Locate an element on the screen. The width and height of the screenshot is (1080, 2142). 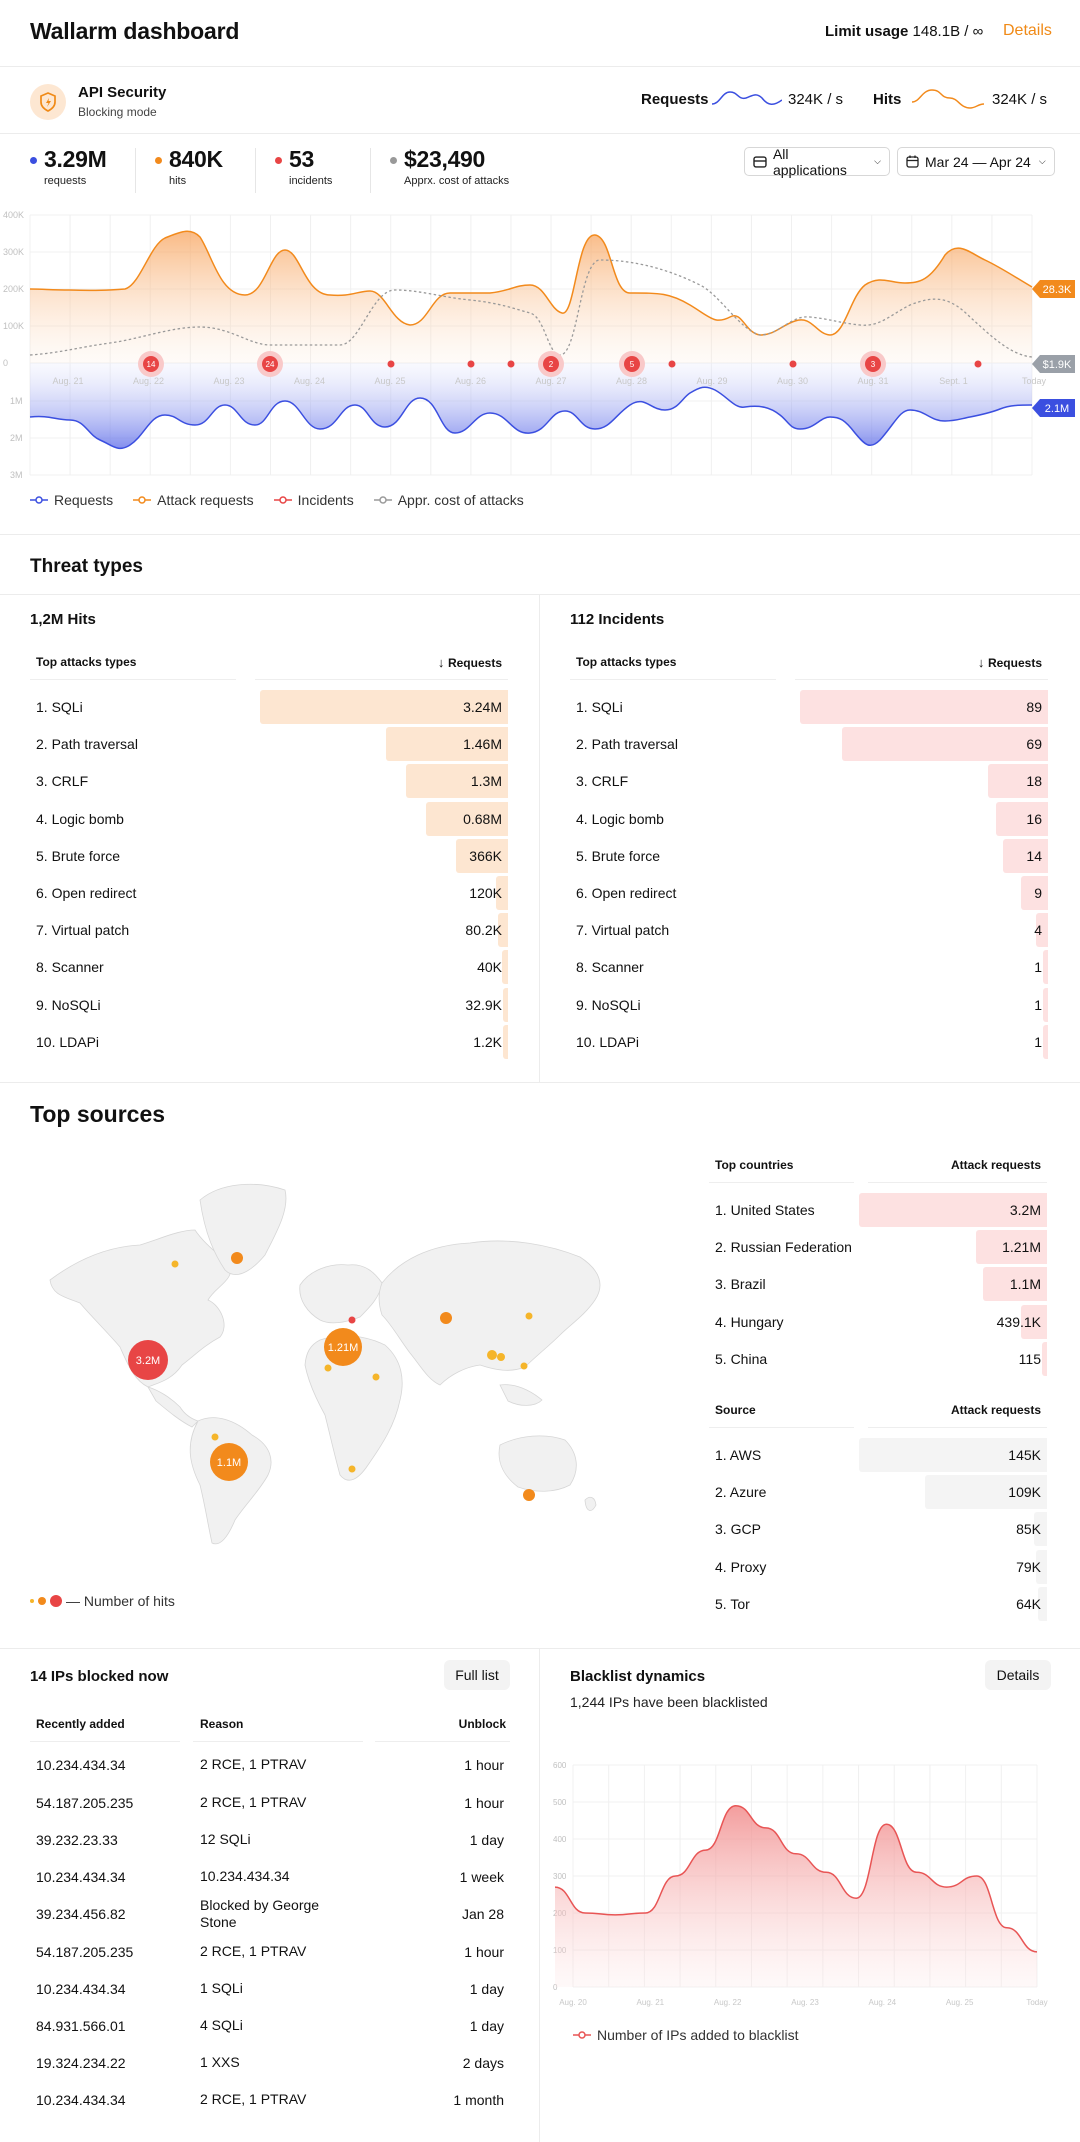
blocked-row-unblock: 1 month is located at coordinates (478, 2099).